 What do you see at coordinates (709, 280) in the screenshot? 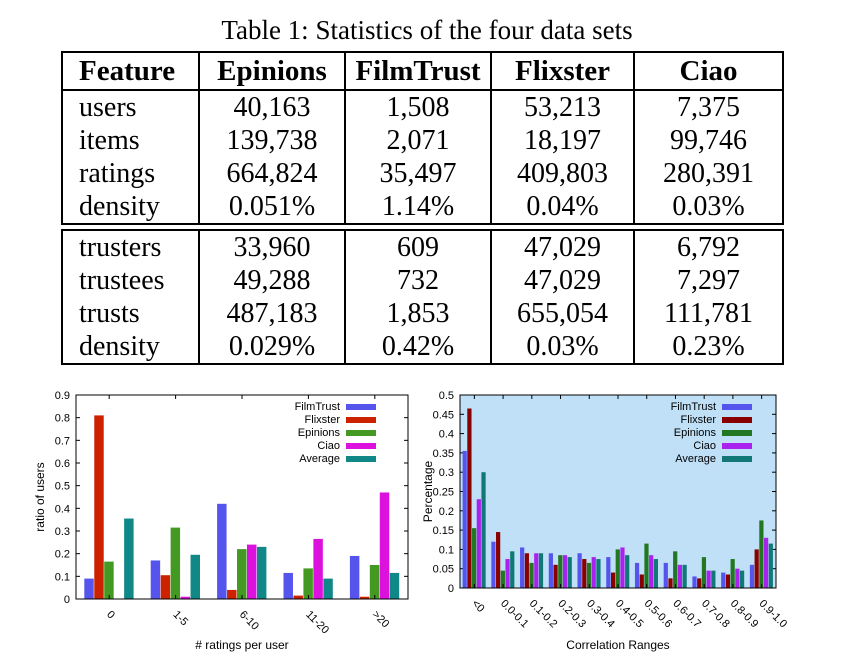
I see `table-cell: 7,297` at bounding box center [709, 280].